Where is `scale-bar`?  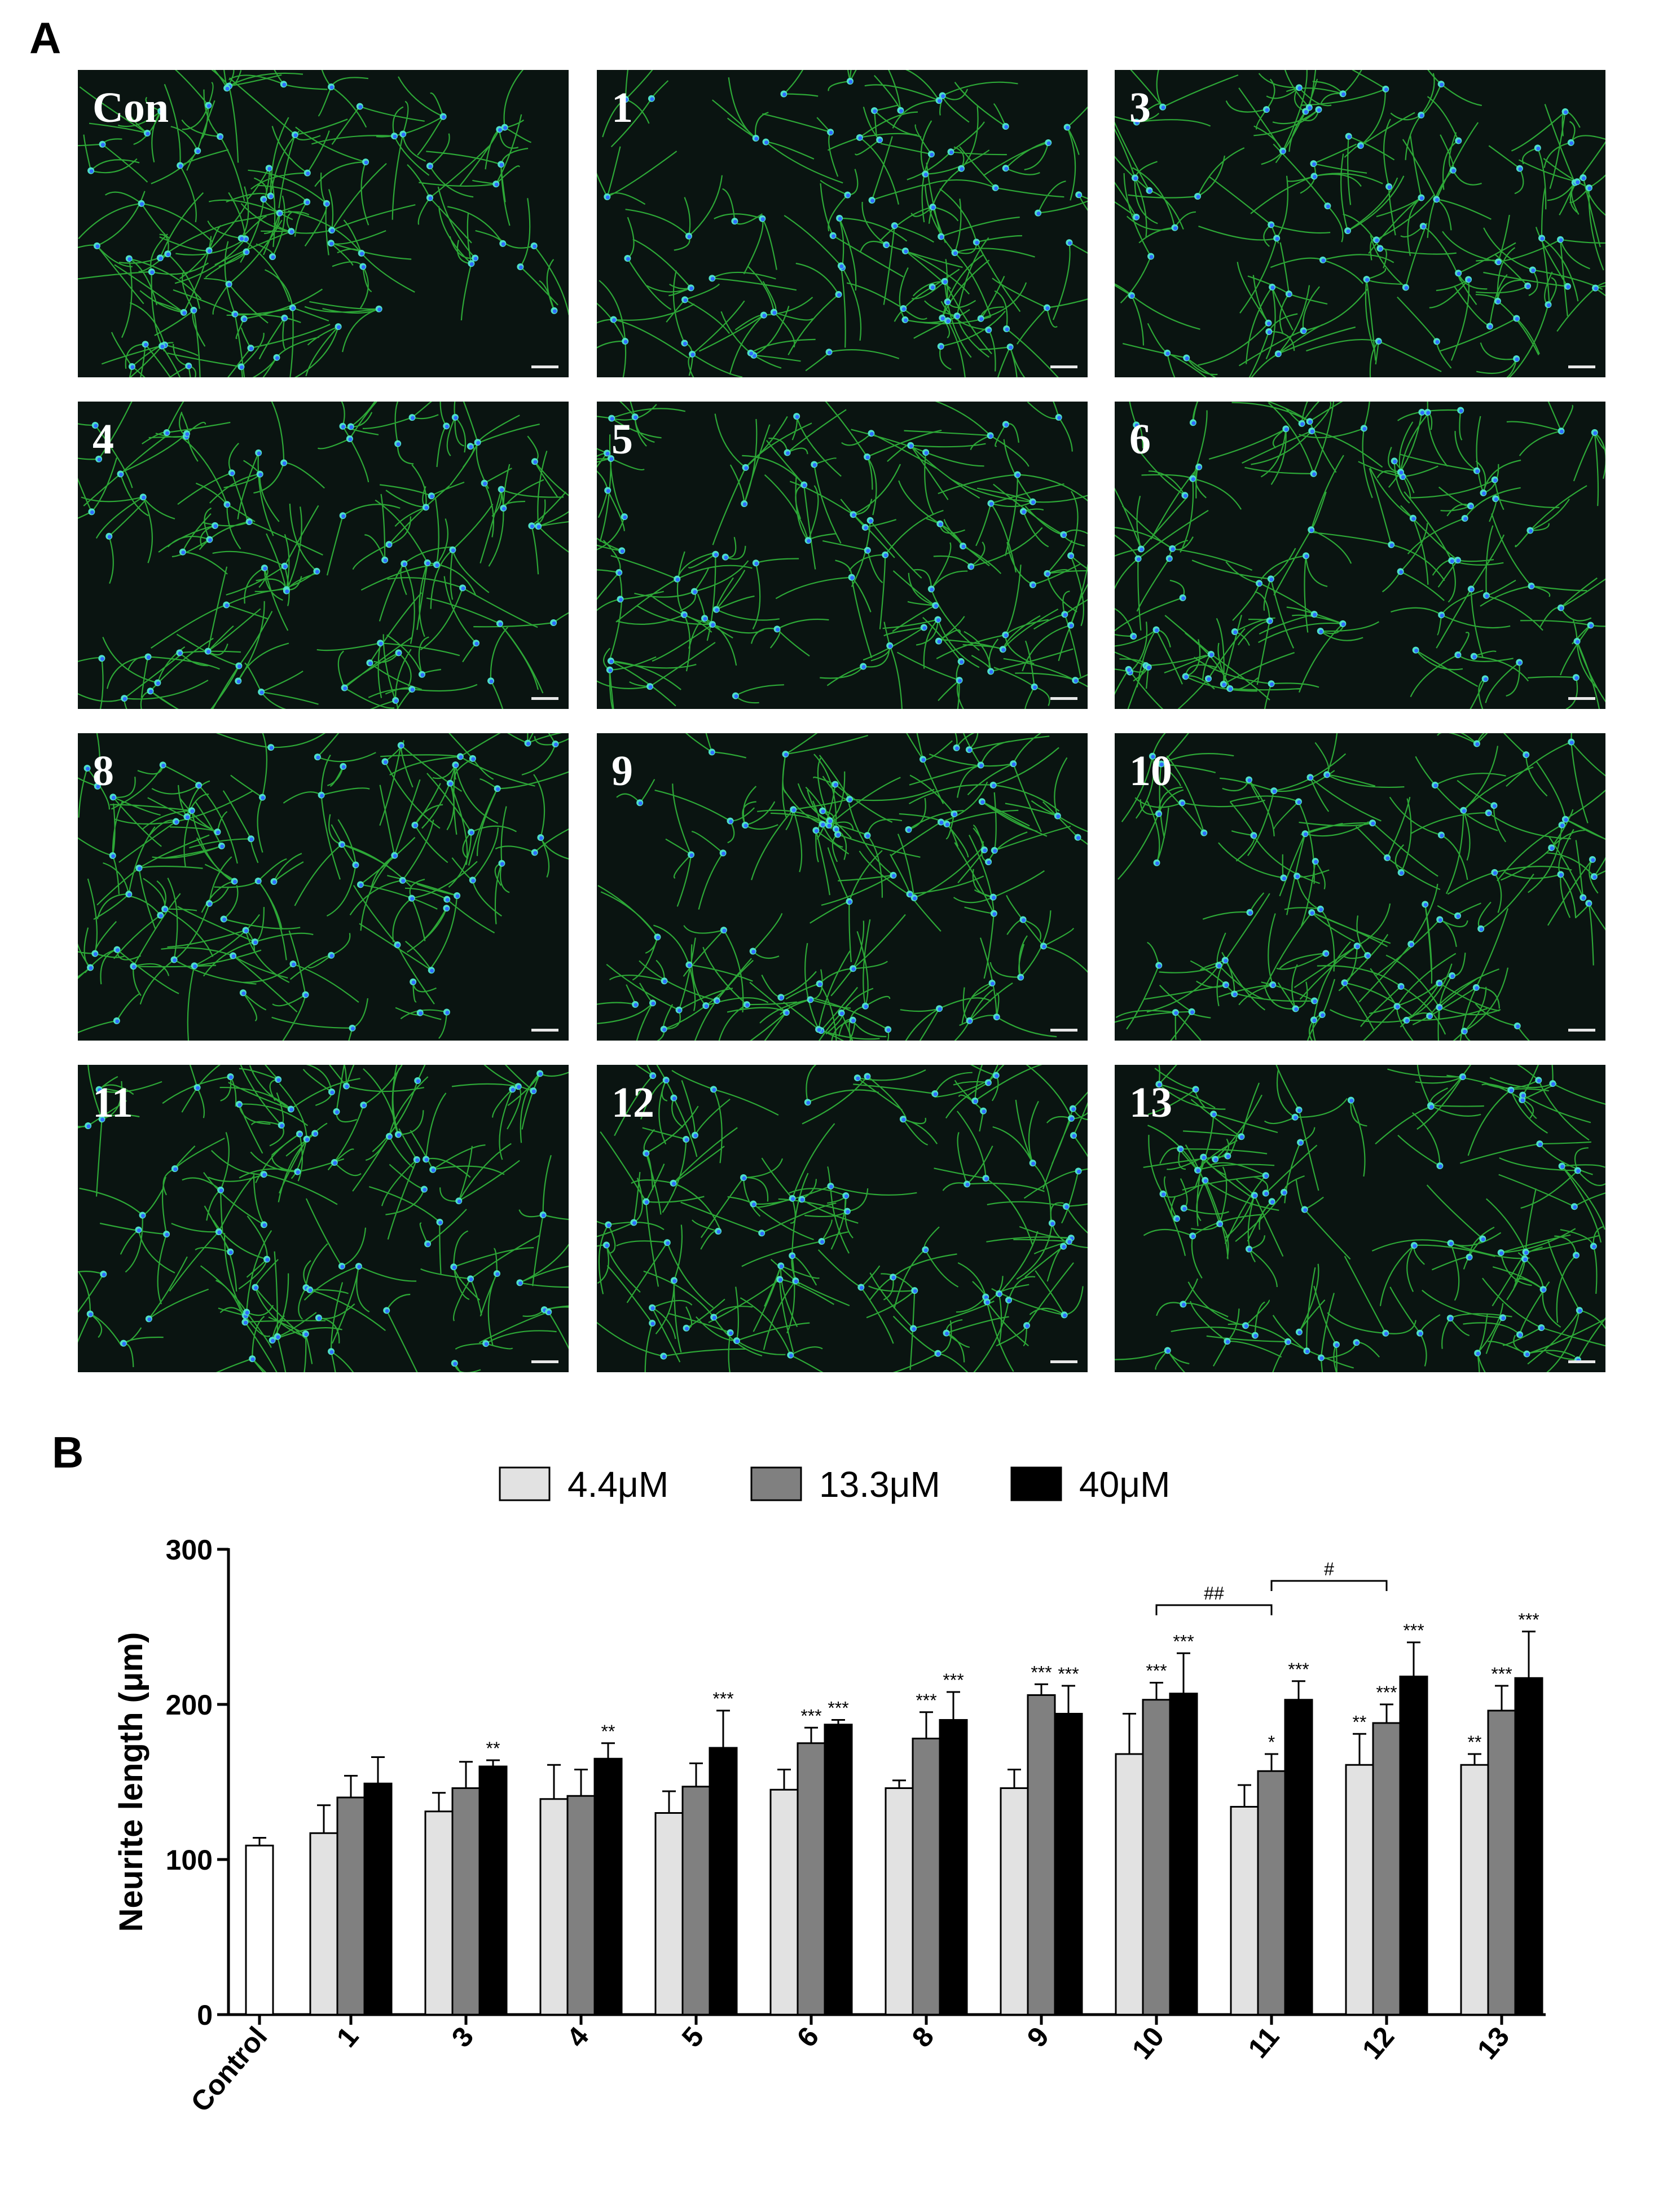
scale-bar is located at coordinates (544, 1361).